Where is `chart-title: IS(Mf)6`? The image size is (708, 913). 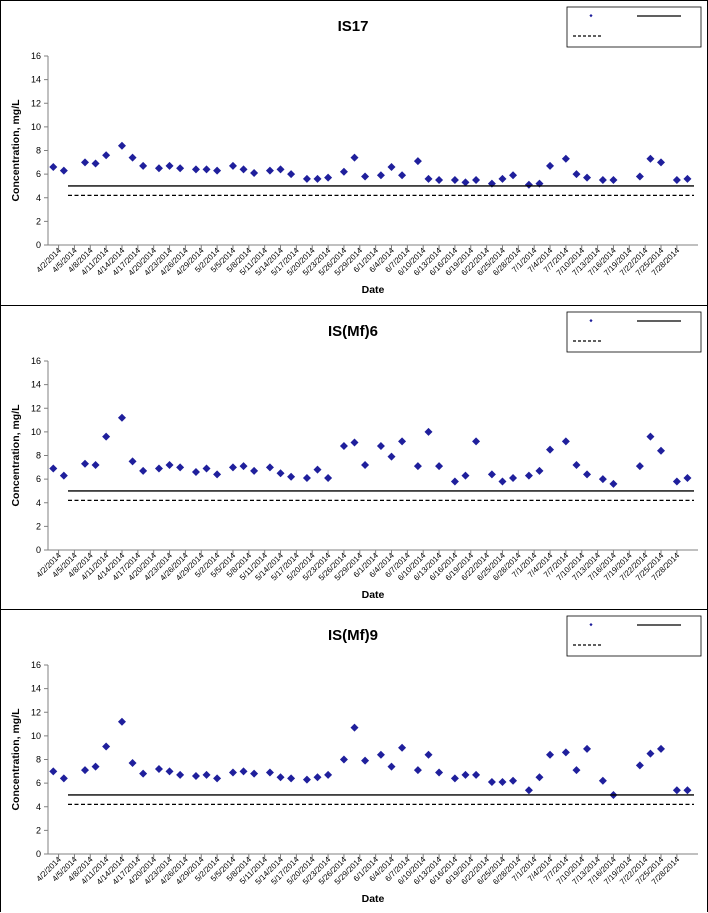
chart-title: IS(Mf)6 is located at coordinates (353, 331).